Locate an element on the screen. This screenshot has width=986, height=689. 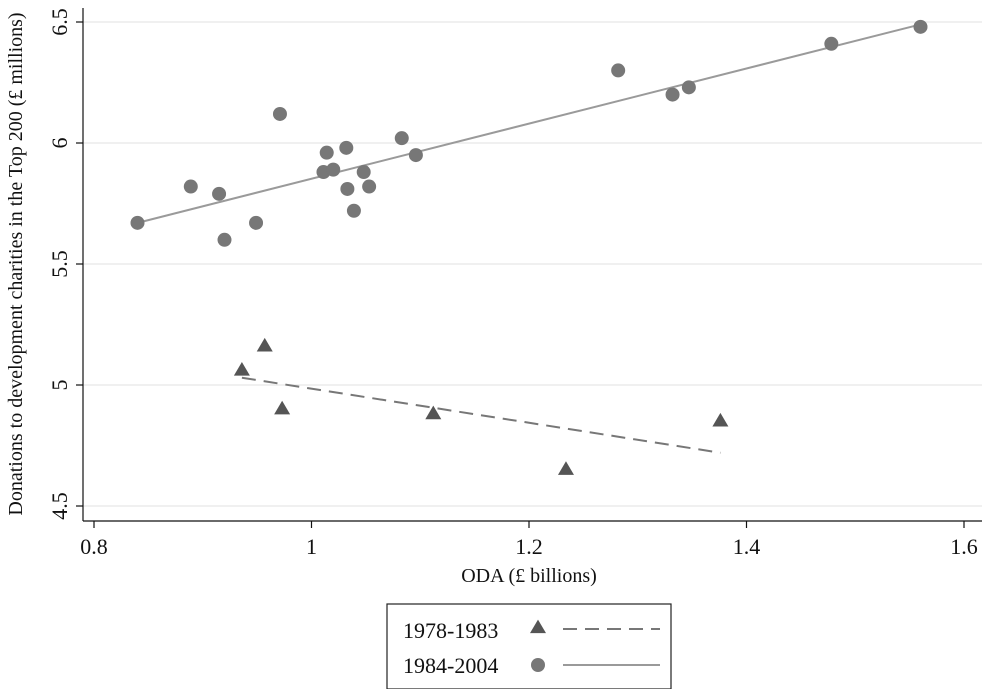
legend-circle-marker is located at coordinates (538, 665).